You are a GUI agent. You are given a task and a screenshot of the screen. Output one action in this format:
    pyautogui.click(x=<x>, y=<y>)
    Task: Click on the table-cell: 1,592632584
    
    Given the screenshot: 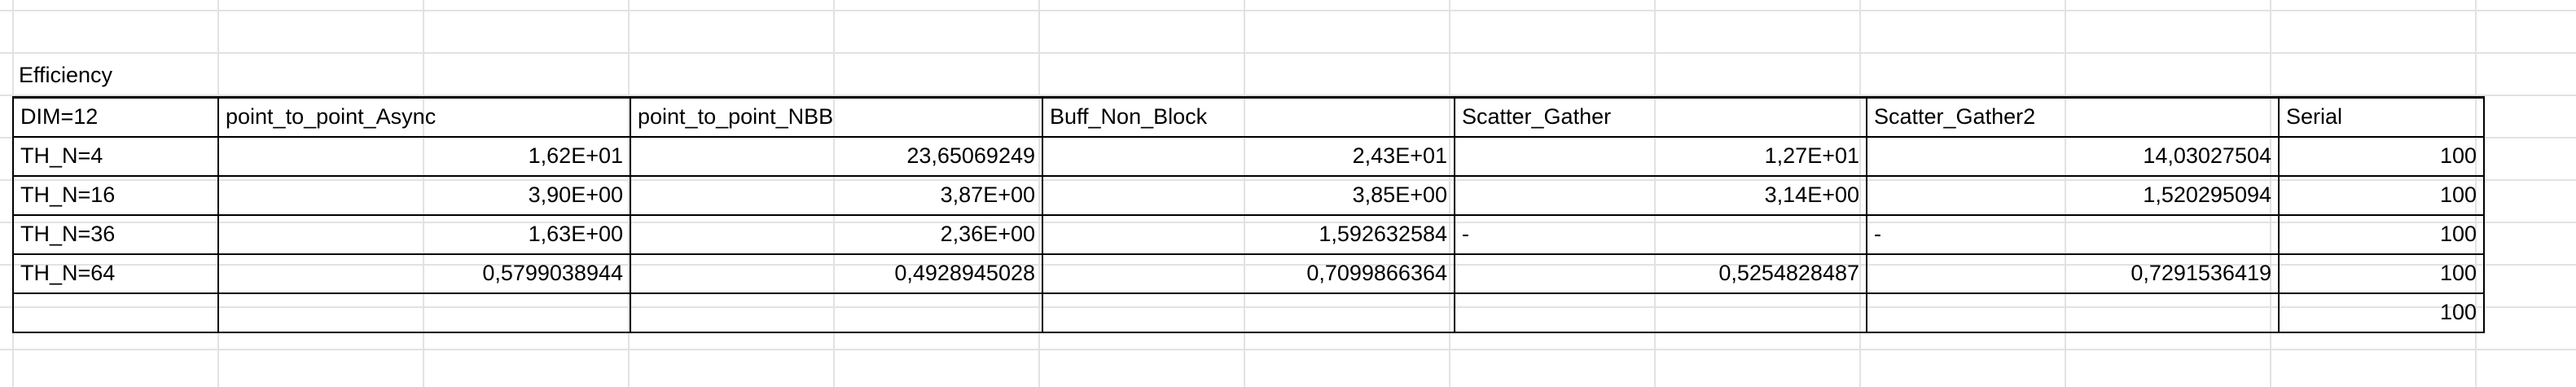 What is the action you would take?
    pyautogui.click(x=1248, y=234)
    